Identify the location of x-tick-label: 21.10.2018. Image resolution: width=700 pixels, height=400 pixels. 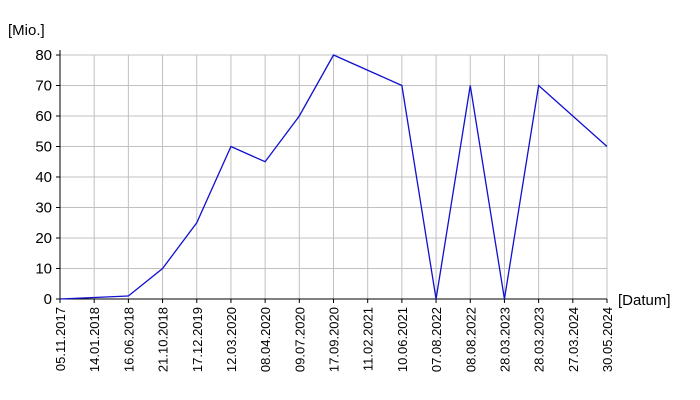
(163, 339).